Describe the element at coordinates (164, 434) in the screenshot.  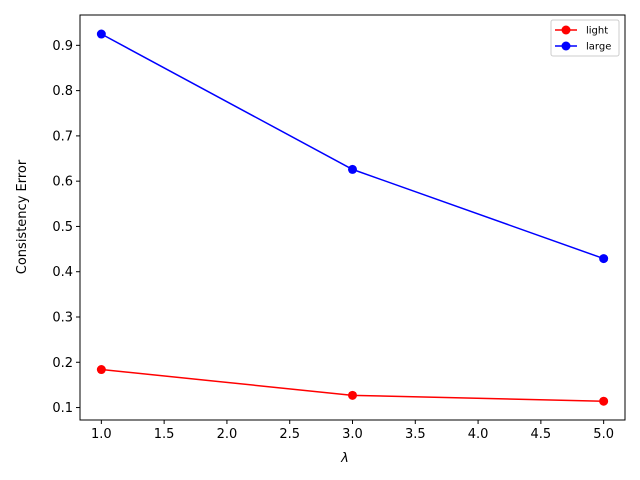
I see `x-tick-label: 1.5` at that location.